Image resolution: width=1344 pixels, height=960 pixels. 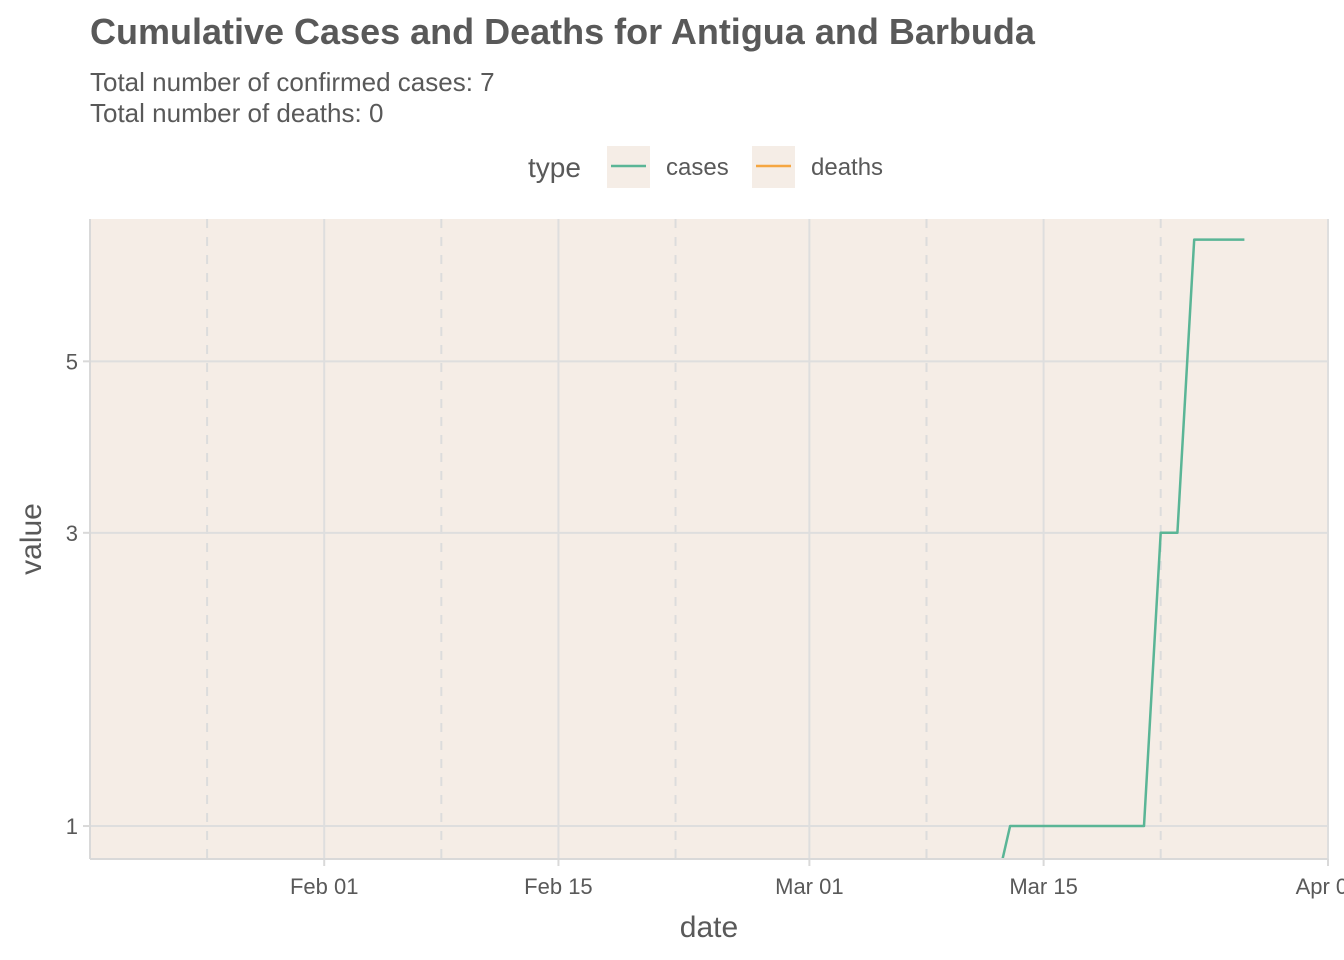 What do you see at coordinates (809, 886) in the screenshot?
I see `x-tick-label: Mar 01` at bounding box center [809, 886].